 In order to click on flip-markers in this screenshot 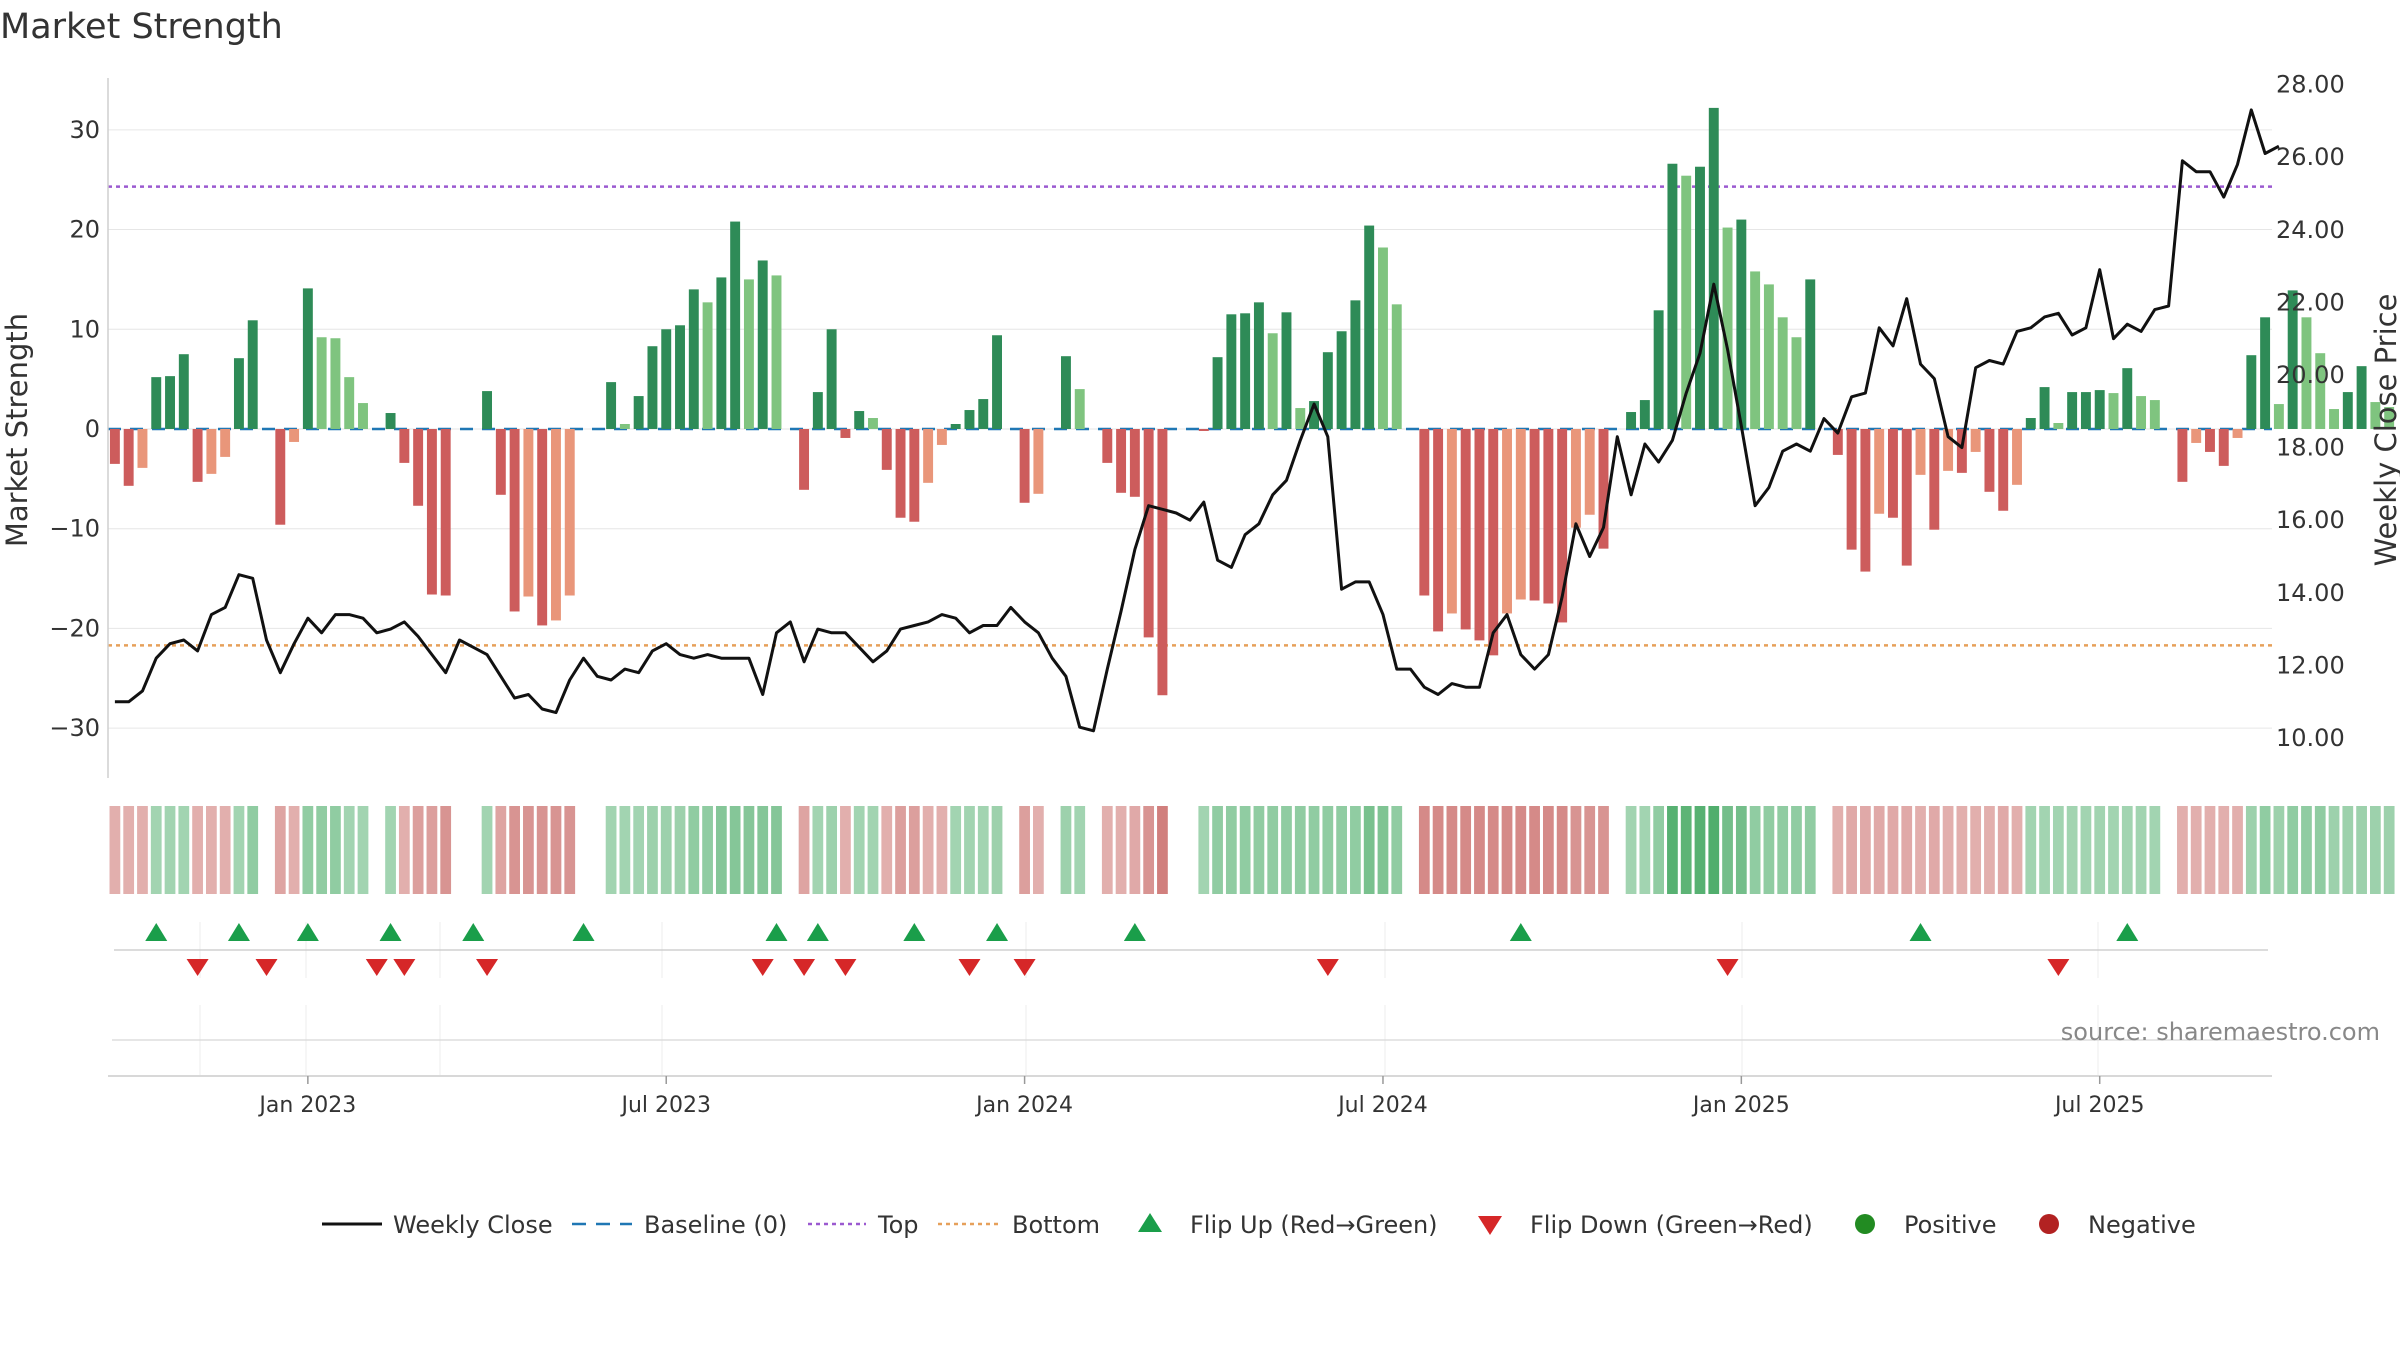, I will do `click(1191, 950)`.